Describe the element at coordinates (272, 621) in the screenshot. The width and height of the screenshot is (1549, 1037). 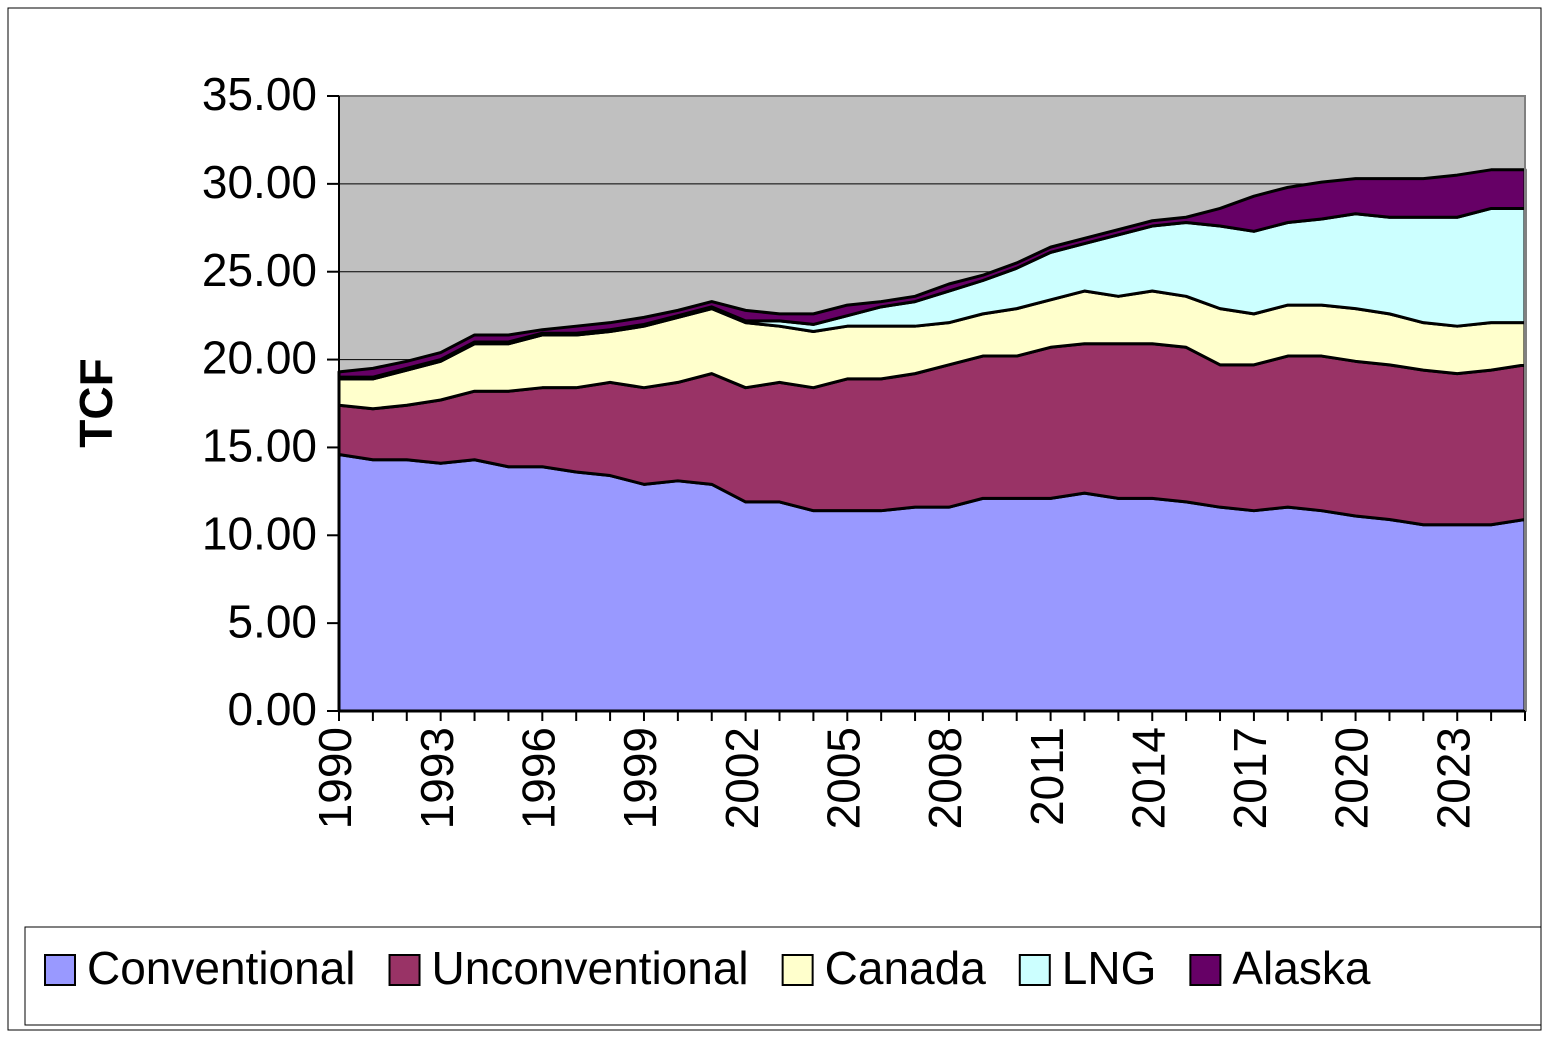
I see `y-tick-label: 5.00` at that location.